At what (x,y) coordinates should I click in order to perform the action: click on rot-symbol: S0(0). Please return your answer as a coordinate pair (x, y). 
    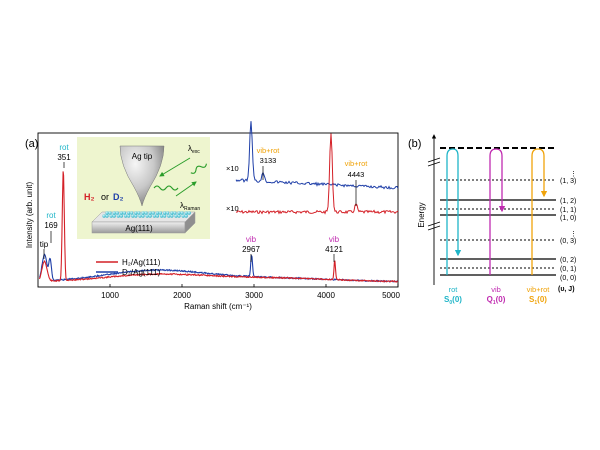
    Looking at the image, I should click on (453, 300).